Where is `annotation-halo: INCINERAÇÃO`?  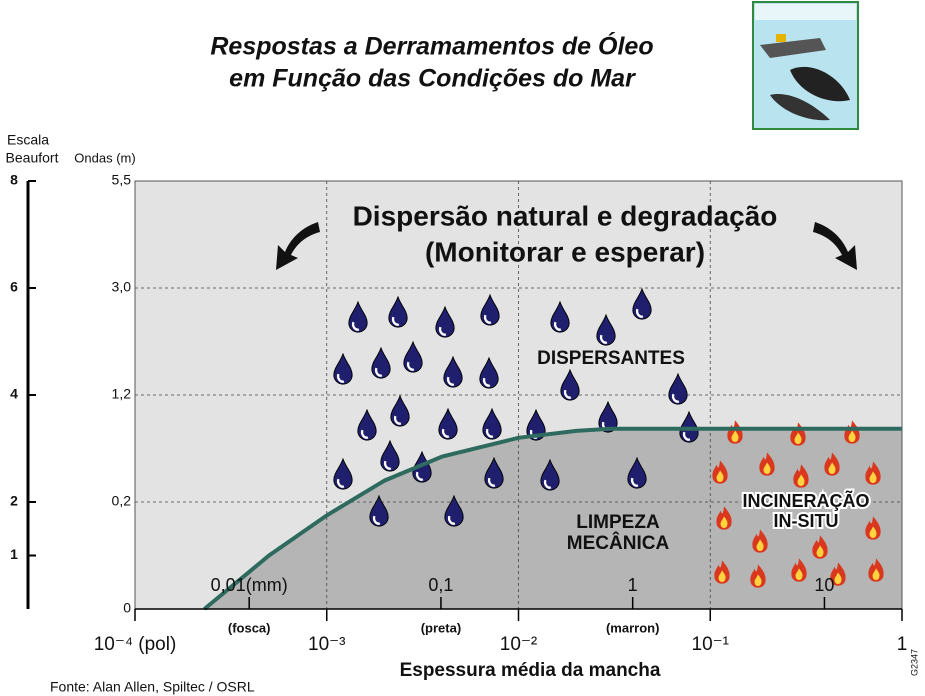
annotation-halo: INCINERAÇÃO is located at coordinates (805, 500).